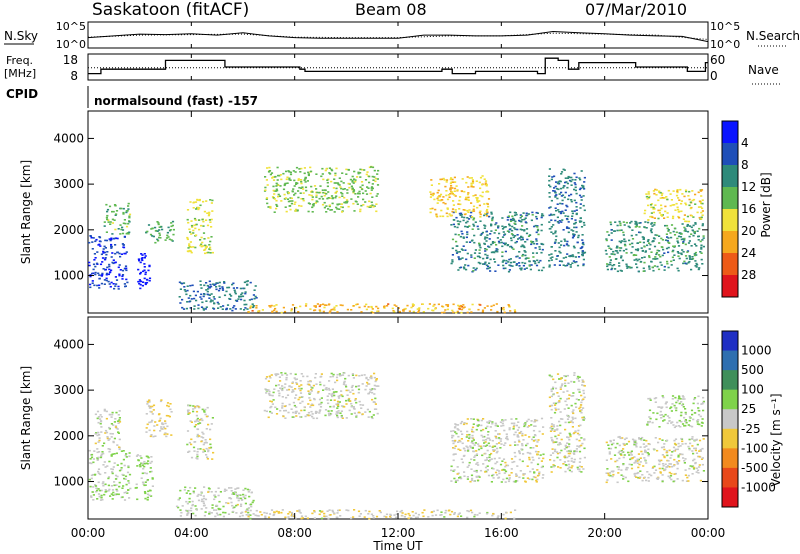 This screenshot has height=554, width=800. What do you see at coordinates (730, 198) in the screenshot?
I see `power-cbar-cell` at bounding box center [730, 198].